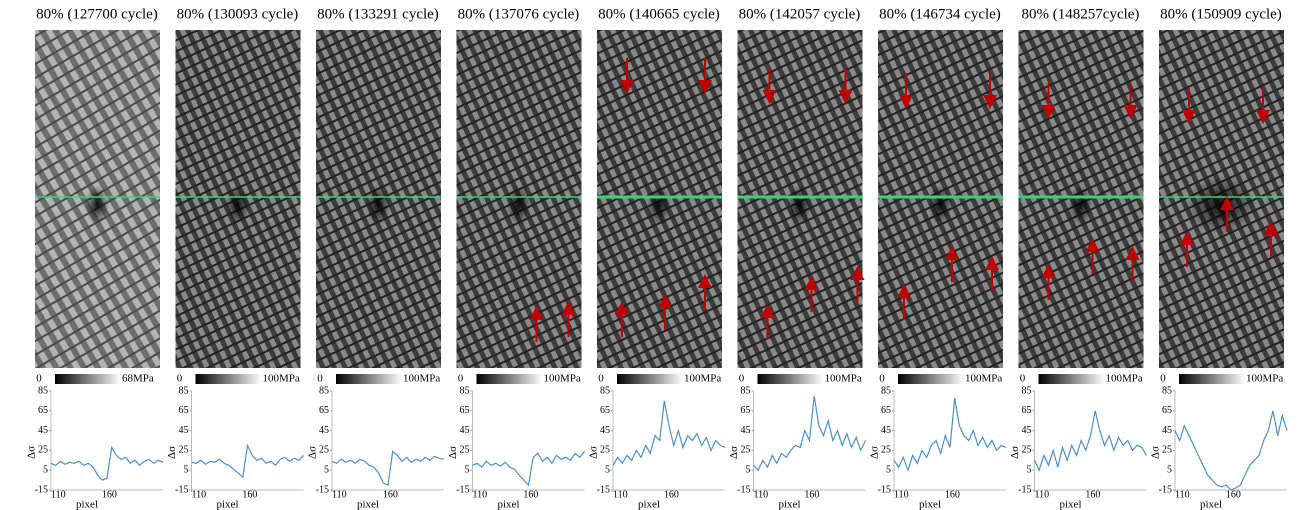  I want to click on panel-title: 80% (130093 cycle), so click(238, 14).